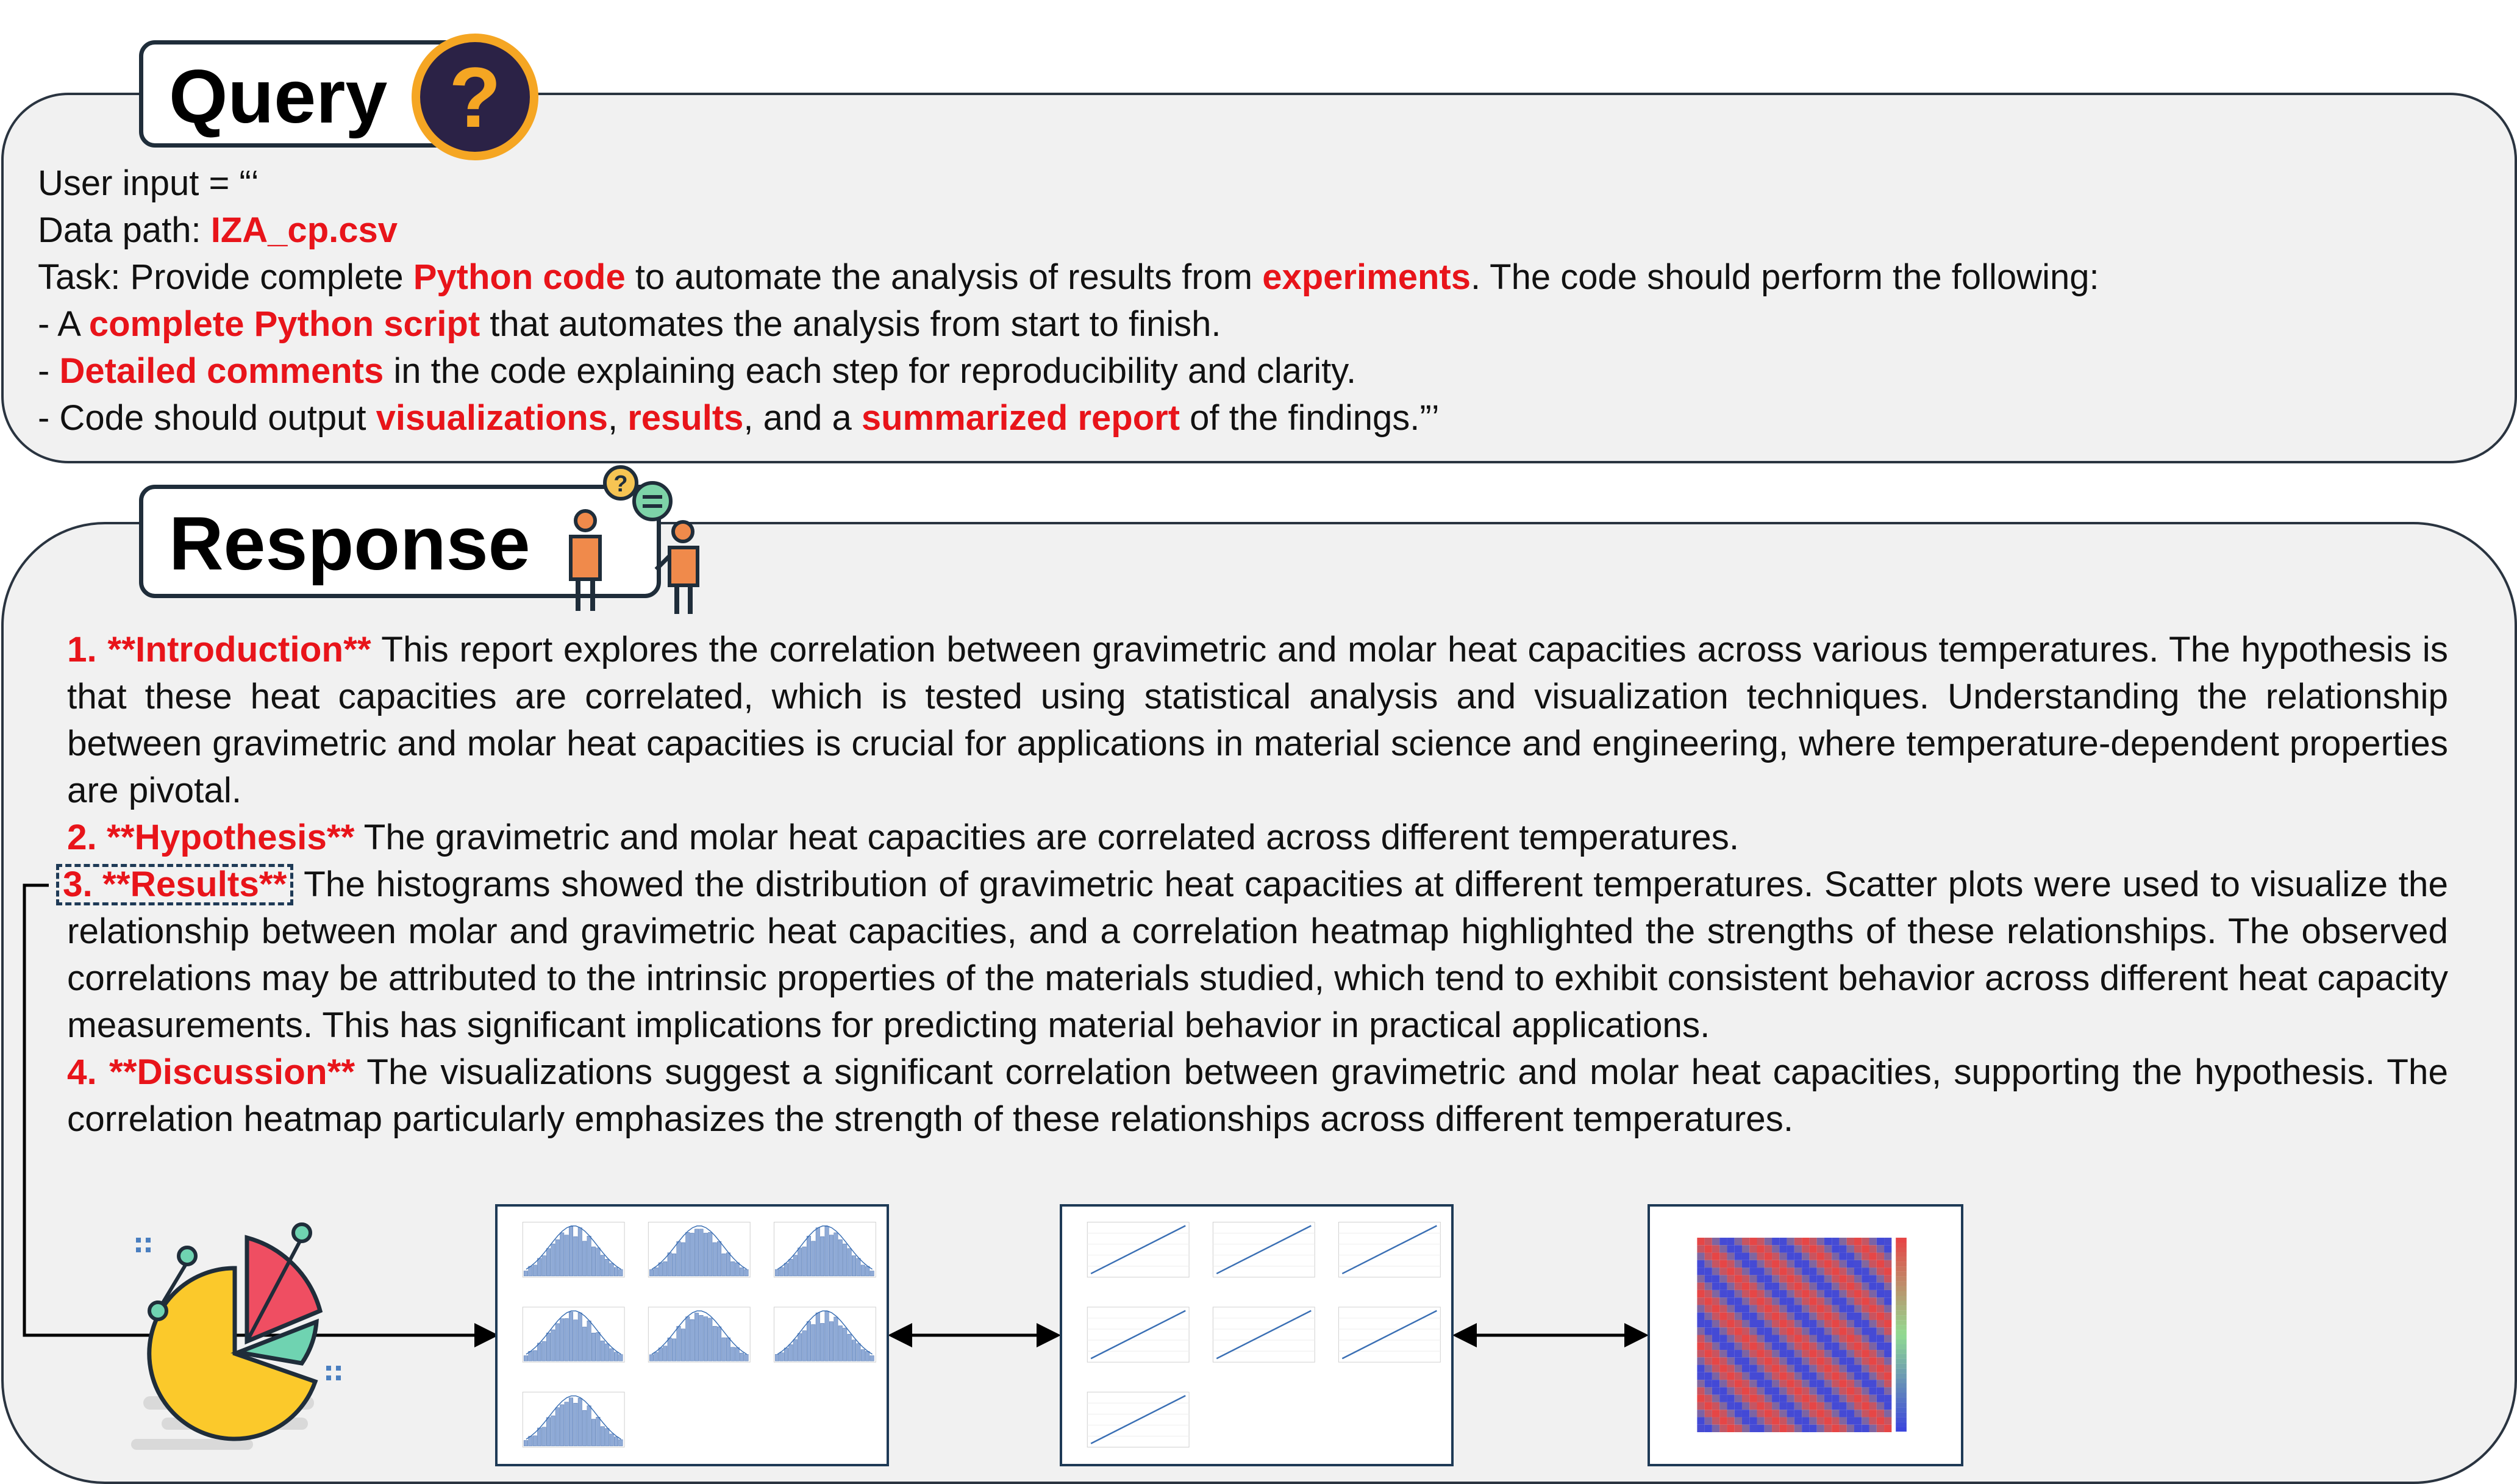 The height and width of the screenshot is (1484, 2517). Describe the element at coordinates (304, 230) in the screenshot. I see `data-file-name: IZA_cp.csv` at that location.